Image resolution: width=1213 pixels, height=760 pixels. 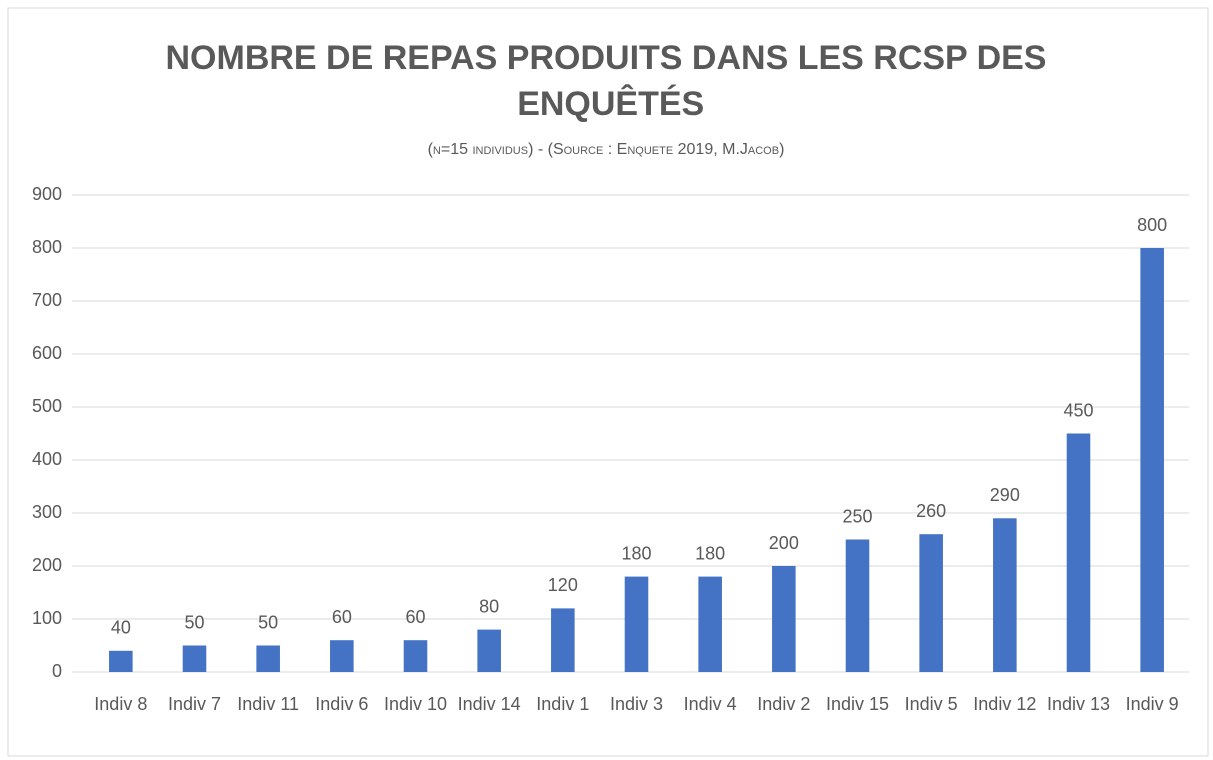 I want to click on data-label: 40, so click(x=121, y=628).